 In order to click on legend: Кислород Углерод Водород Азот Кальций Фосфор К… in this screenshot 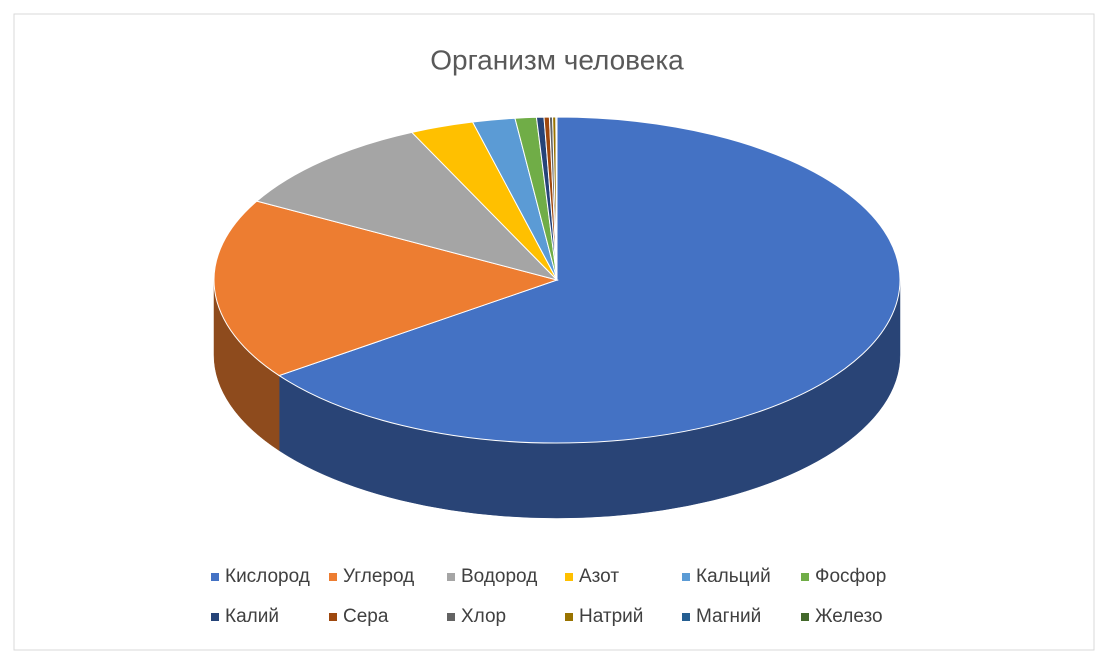, I will do `click(548, 596)`.